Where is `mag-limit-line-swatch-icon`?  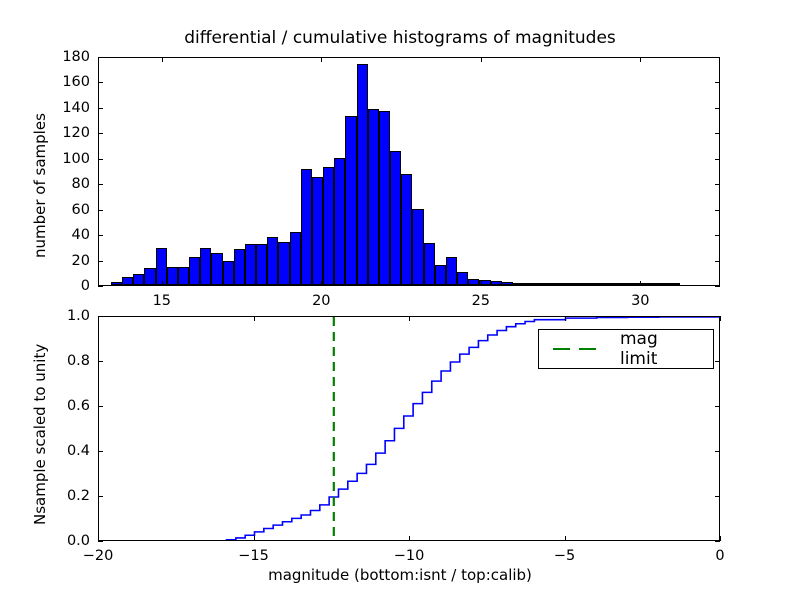 mag-limit-line-swatch-icon is located at coordinates (578, 349).